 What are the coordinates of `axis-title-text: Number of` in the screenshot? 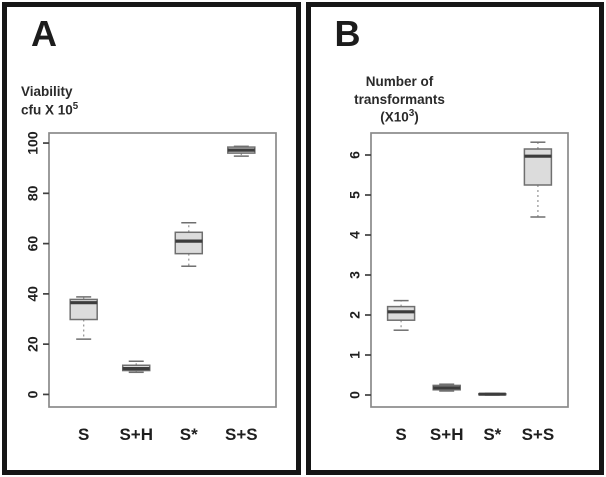 It's located at (399, 81).